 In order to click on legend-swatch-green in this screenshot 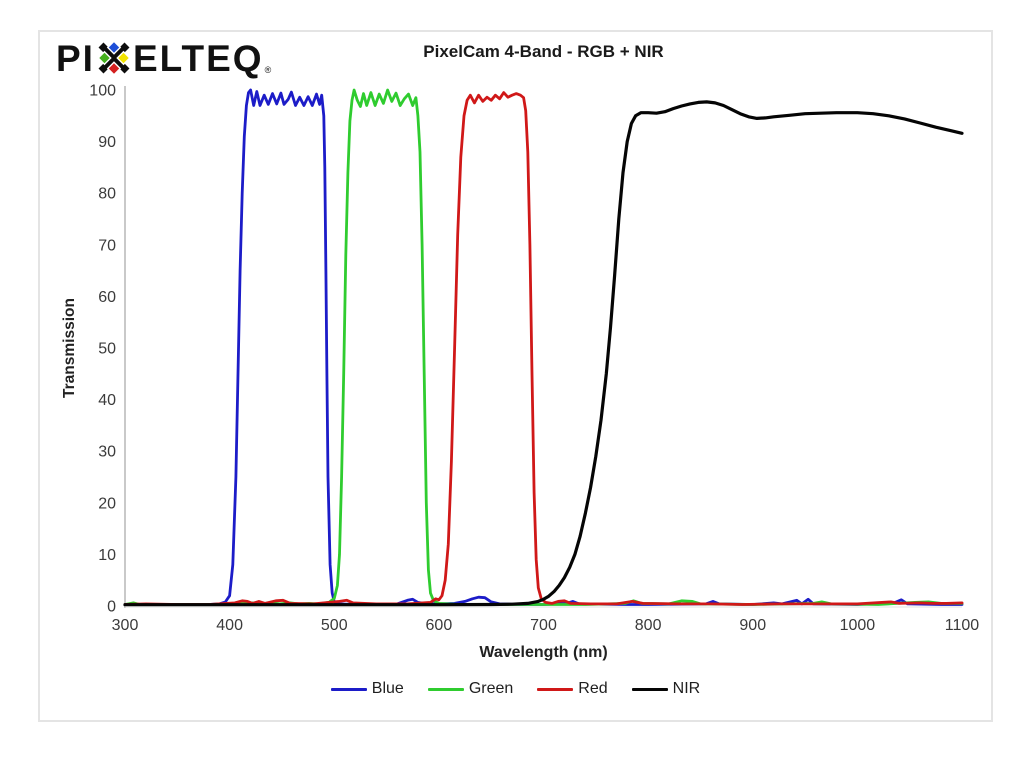, I will do `click(445, 689)`.